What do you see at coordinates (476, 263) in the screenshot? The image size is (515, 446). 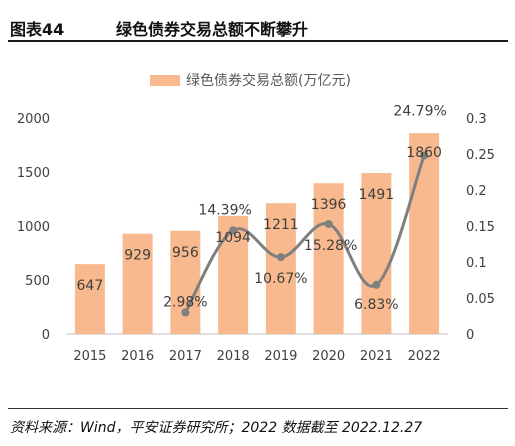 I see `y-right-tick-label: 0.1` at bounding box center [476, 263].